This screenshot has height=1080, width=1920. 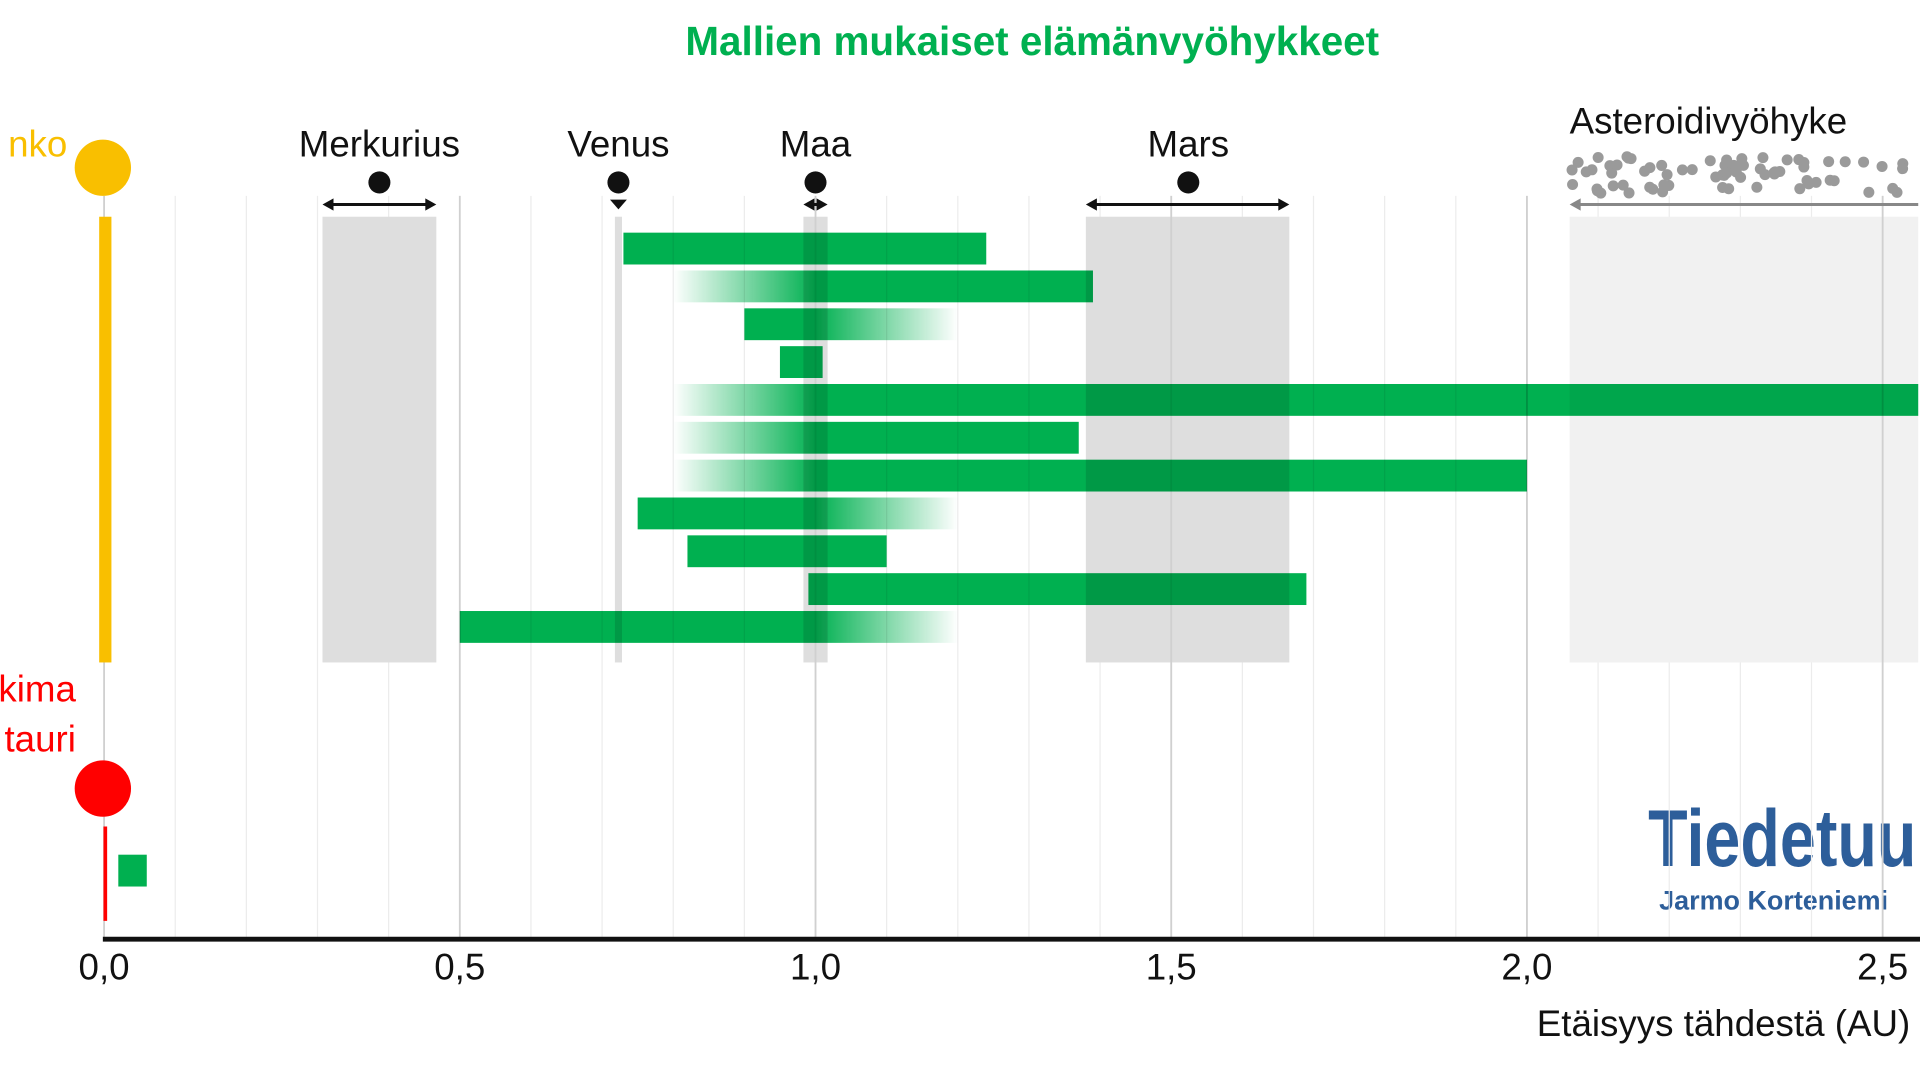 I want to click on planet-label: Maa, so click(x=816, y=144).